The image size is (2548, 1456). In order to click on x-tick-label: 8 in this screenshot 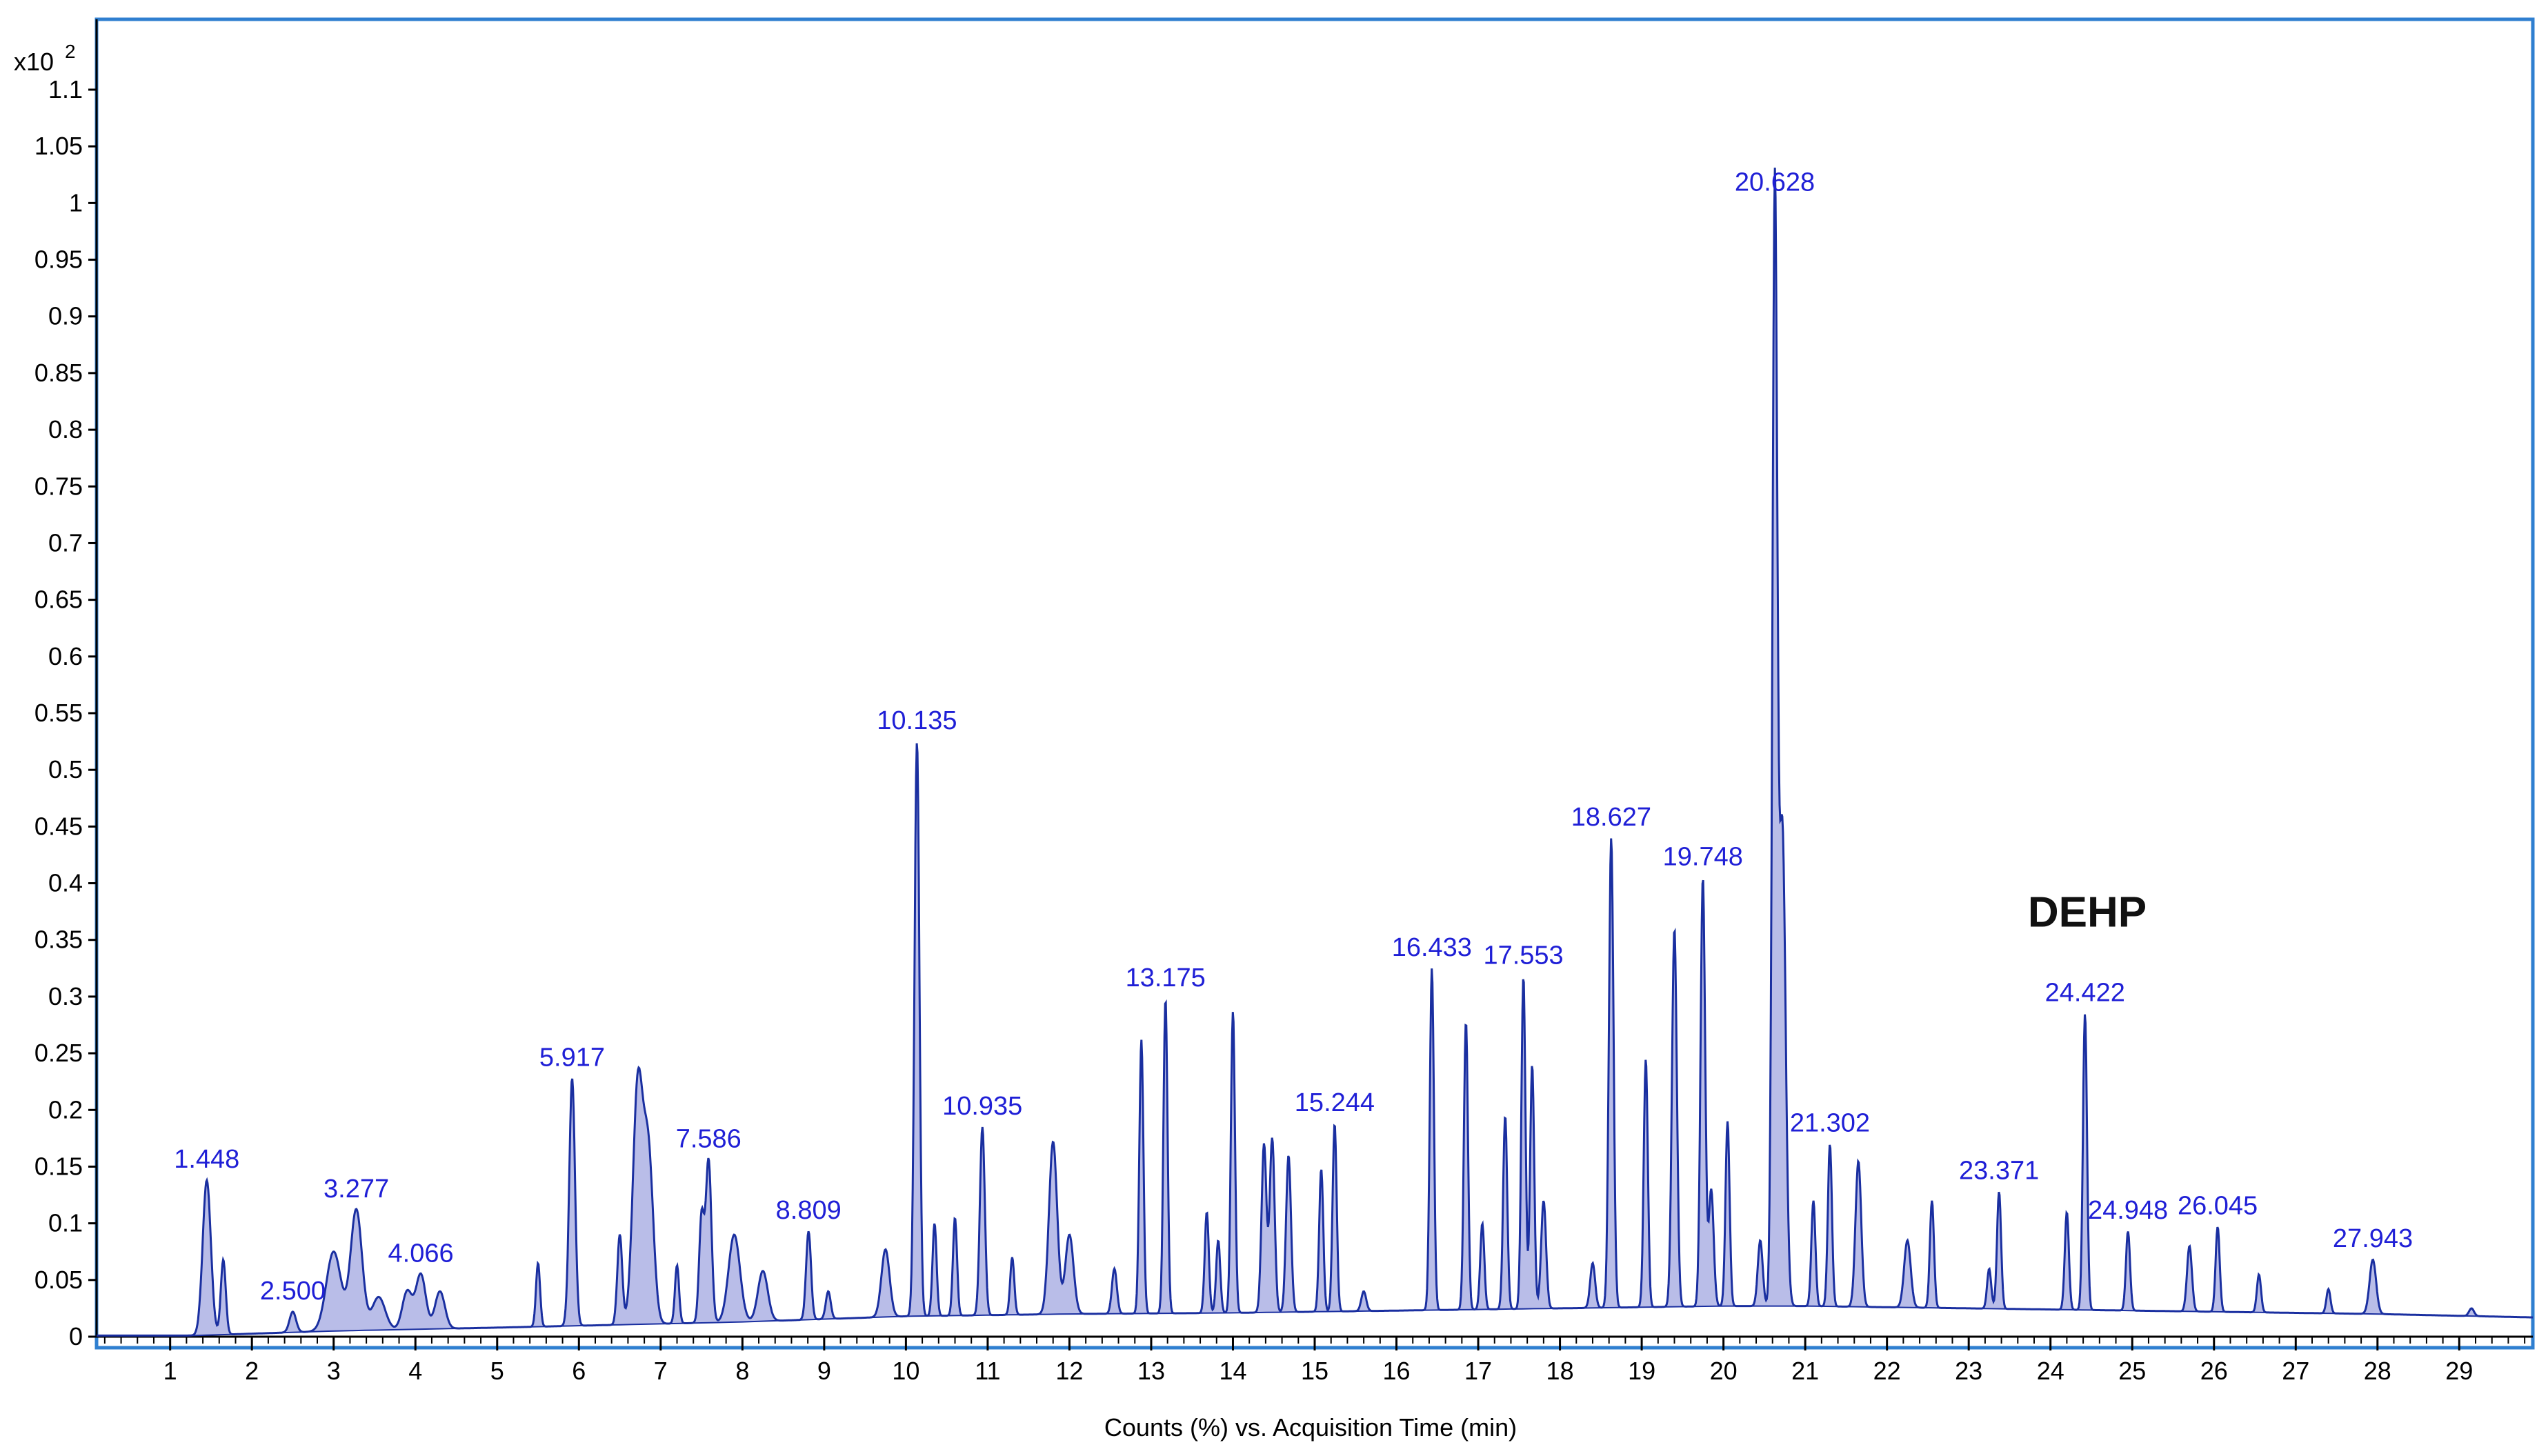, I will do `click(742, 1371)`.